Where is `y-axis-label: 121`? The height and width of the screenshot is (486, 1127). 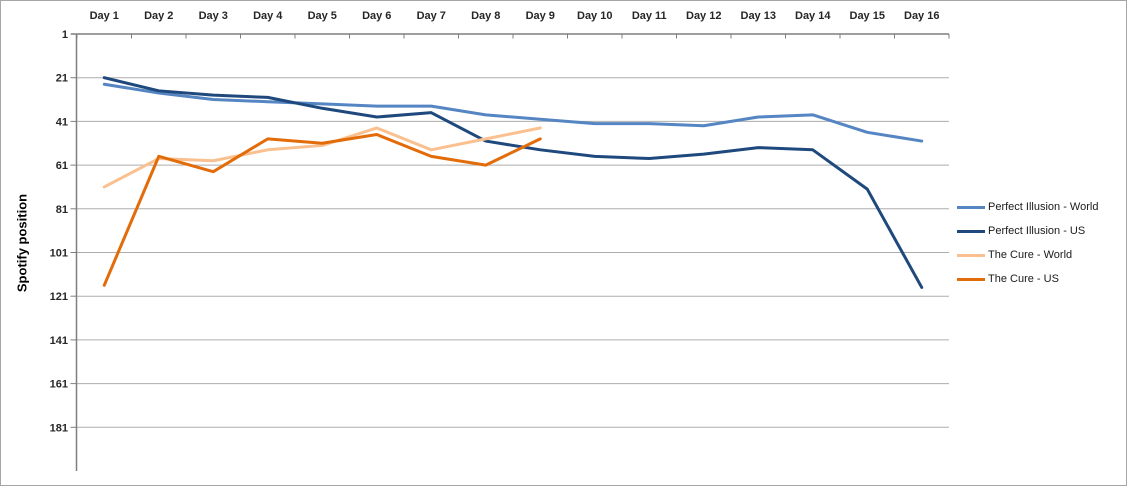 y-axis-label: 121 is located at coordinates (59, 297).